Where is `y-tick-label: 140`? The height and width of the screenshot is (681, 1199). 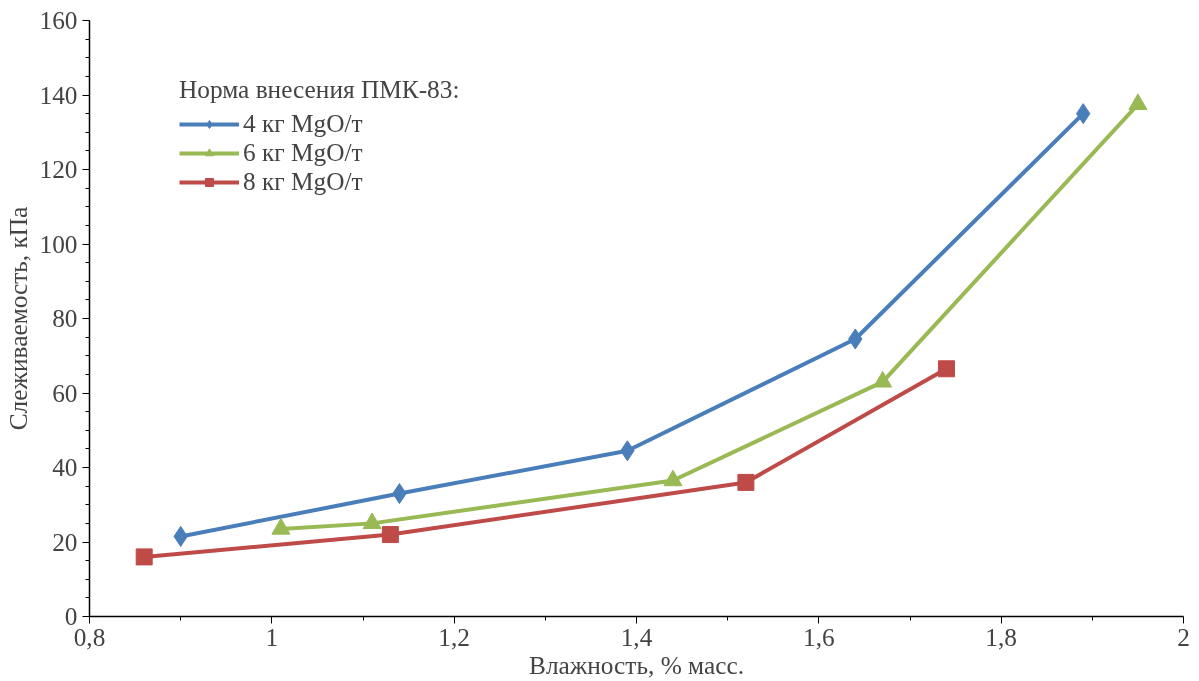 y-tick-label: 140 is located at coordinates (58, 94).